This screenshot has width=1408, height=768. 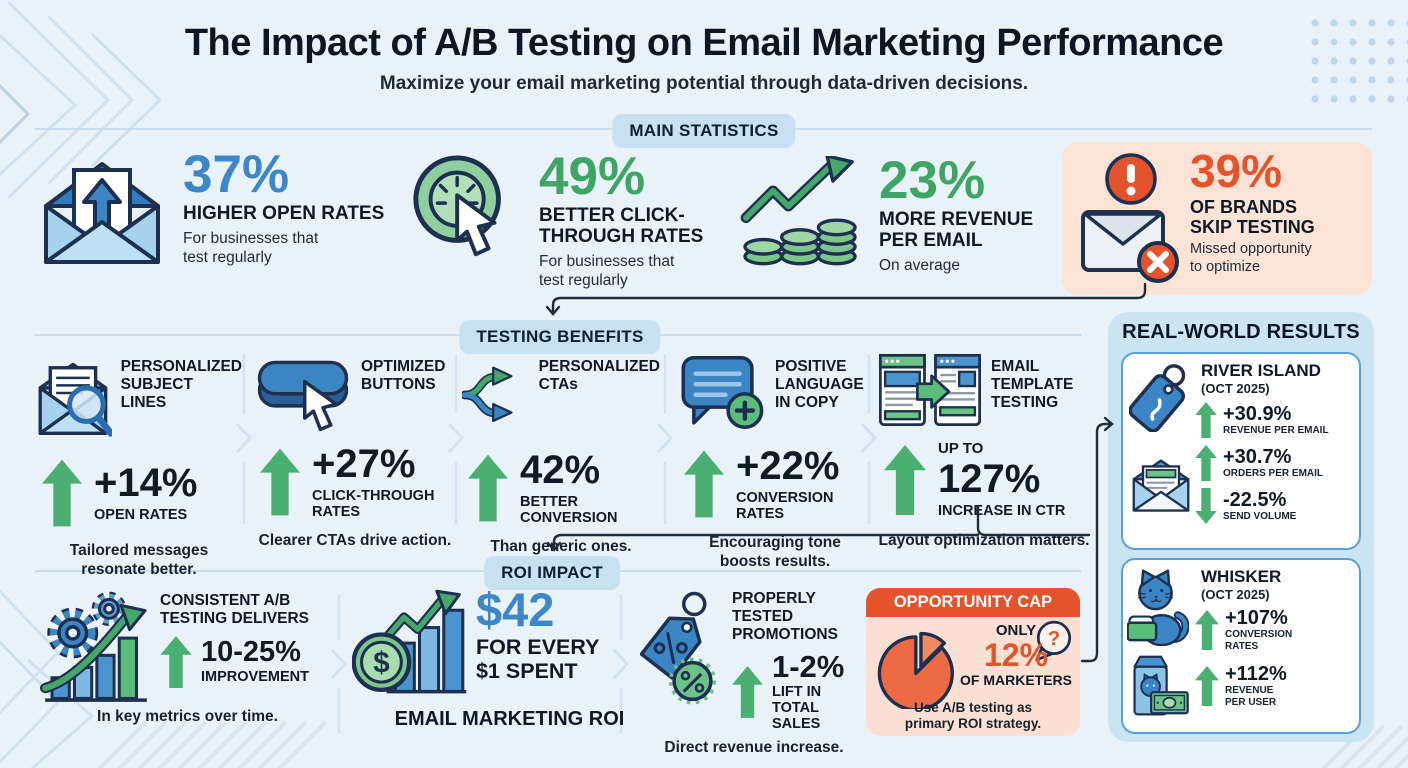 What do you see at coordinates (552, 573) in the screenshot?
I see `section-badge-roi-impact: ROI IMPACT` at bounding box center [552, 573].